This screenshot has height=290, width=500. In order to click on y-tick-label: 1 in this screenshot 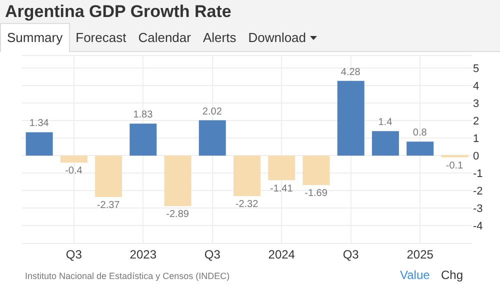, I will do `click(476, 138)`.